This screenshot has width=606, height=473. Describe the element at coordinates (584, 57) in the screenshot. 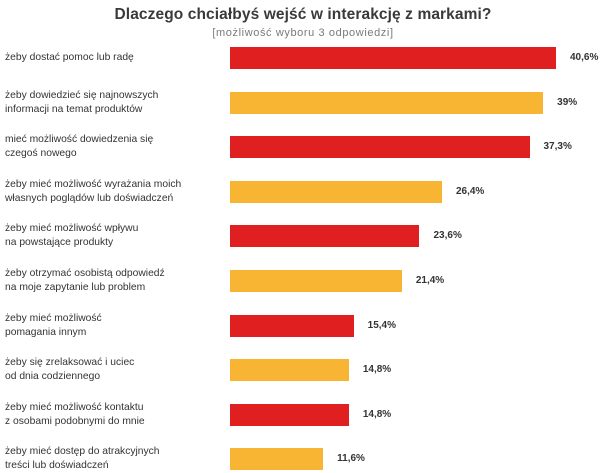

I see `value-label: 40,6%` at that location.